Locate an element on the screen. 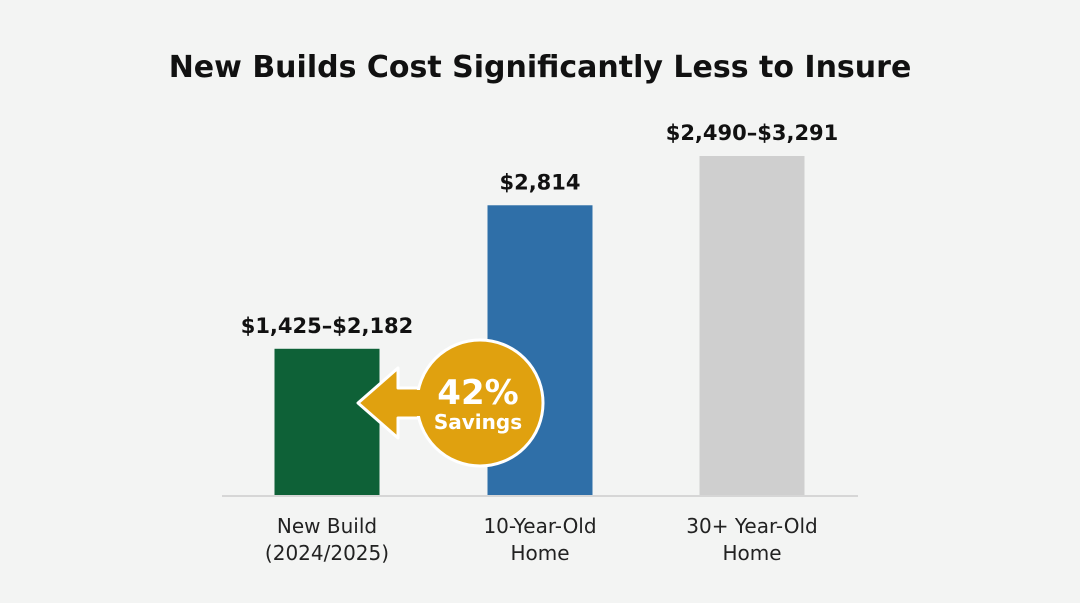  category-label: 30+ Year-Old is located at coordinates (751, 526).